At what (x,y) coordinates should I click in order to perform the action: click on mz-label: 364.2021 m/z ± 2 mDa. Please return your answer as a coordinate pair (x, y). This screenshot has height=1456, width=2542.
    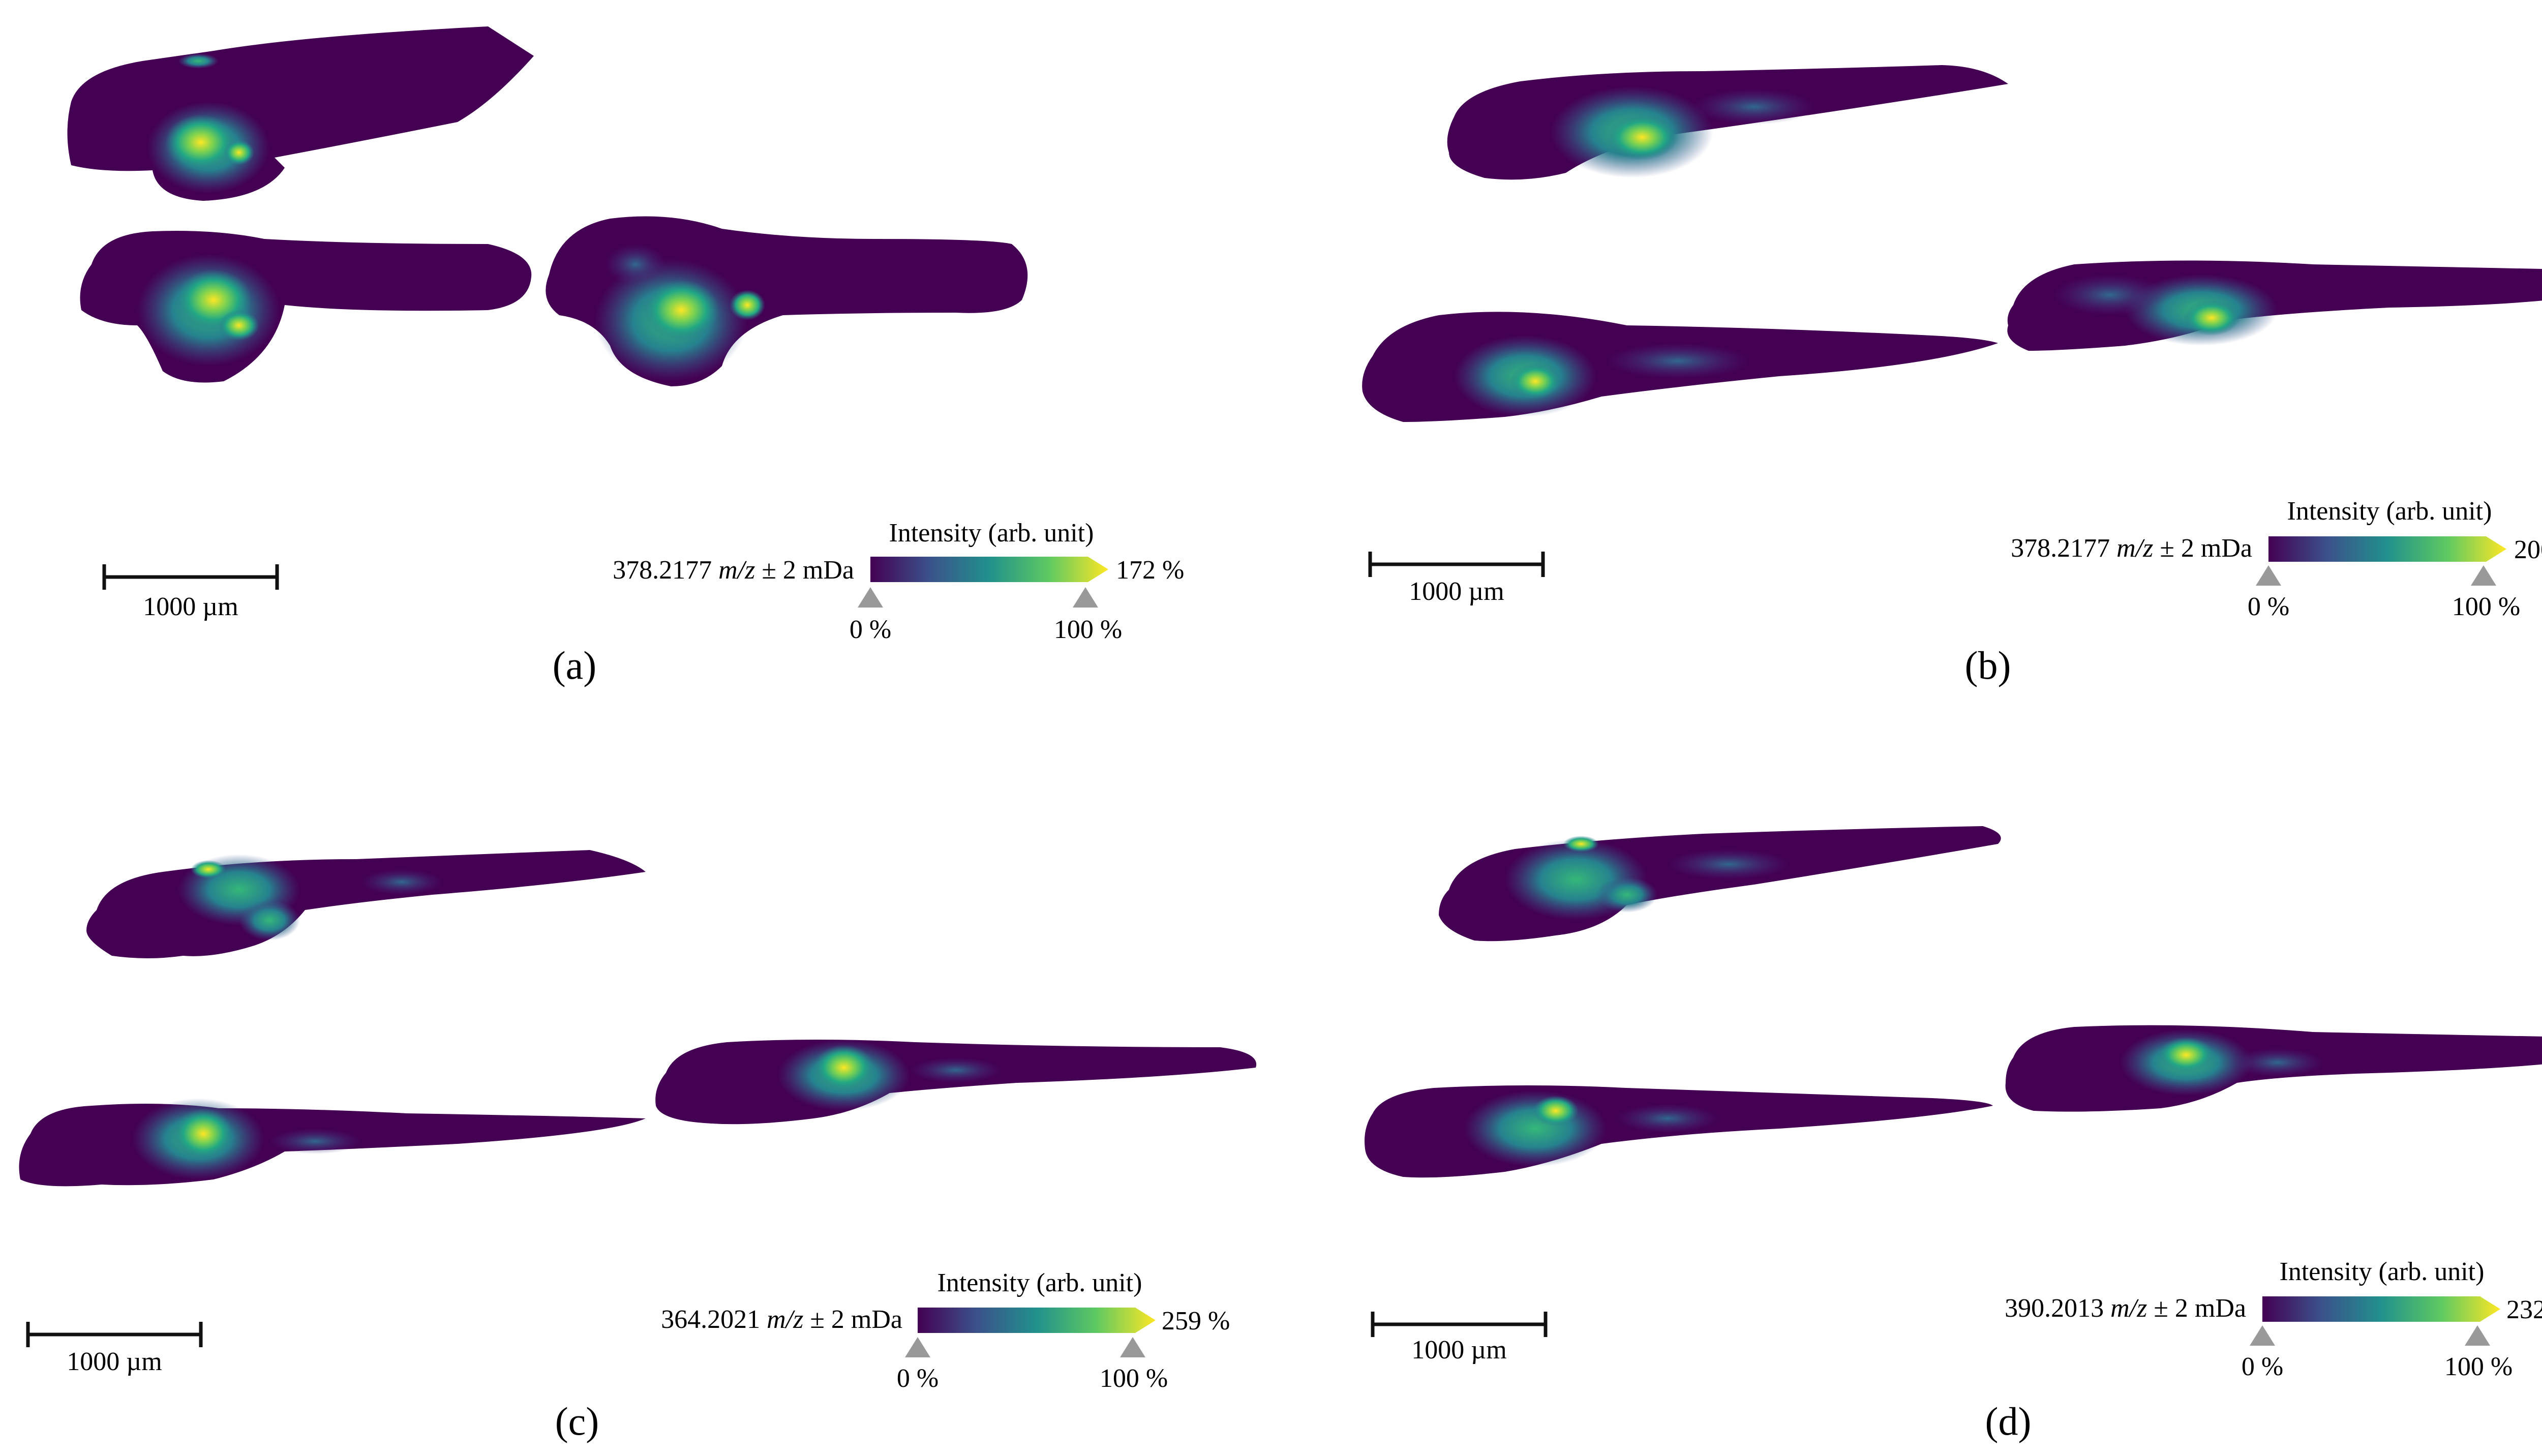
    Looking at the image, I should click on (781, 1319).